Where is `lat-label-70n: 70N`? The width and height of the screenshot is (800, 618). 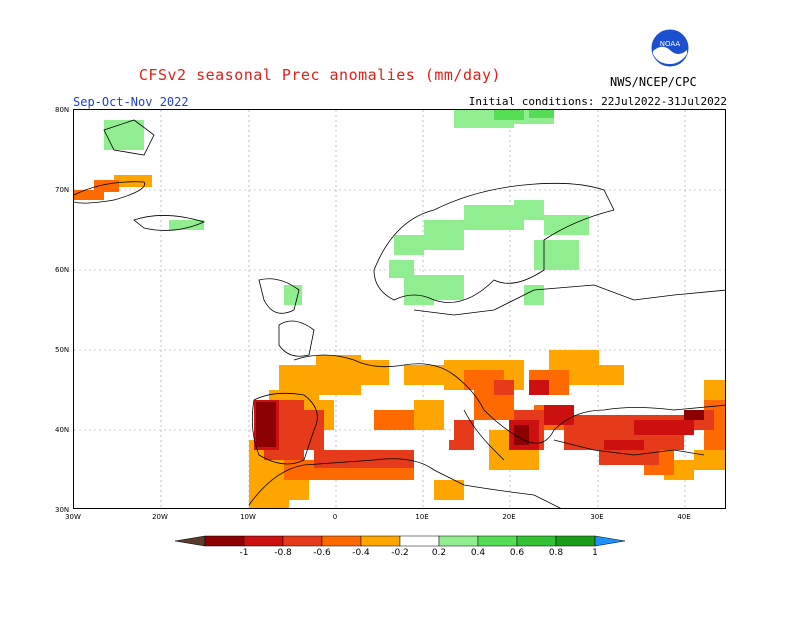
lat-label-70n: 70N is located at coordinates (62, 190).